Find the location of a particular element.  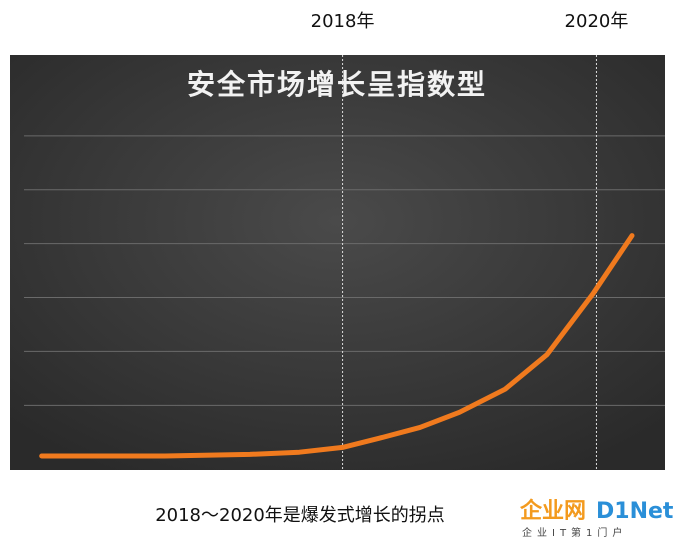

logo-name: 企业网 is located at coordinates (552, 511).